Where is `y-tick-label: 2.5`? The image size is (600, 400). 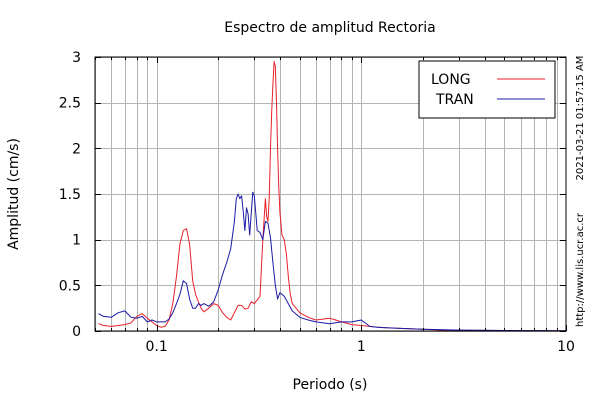
y-tick-label: 2.5 is located at coordinates (70, 104).